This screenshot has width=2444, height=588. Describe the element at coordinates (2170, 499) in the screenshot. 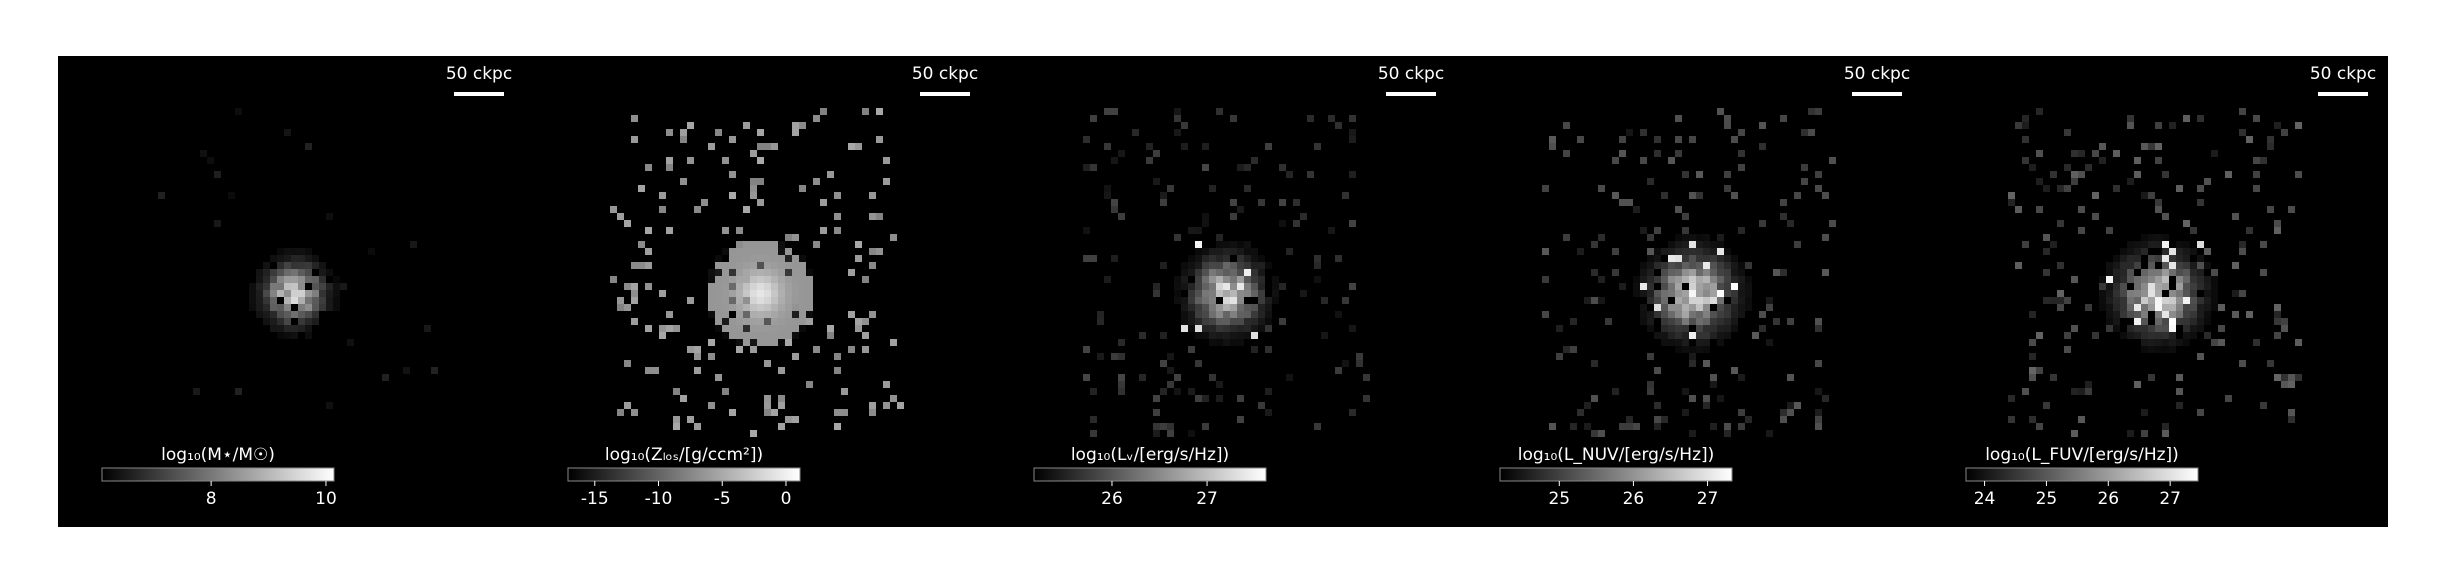

I see `tick-label: 27` at that location.